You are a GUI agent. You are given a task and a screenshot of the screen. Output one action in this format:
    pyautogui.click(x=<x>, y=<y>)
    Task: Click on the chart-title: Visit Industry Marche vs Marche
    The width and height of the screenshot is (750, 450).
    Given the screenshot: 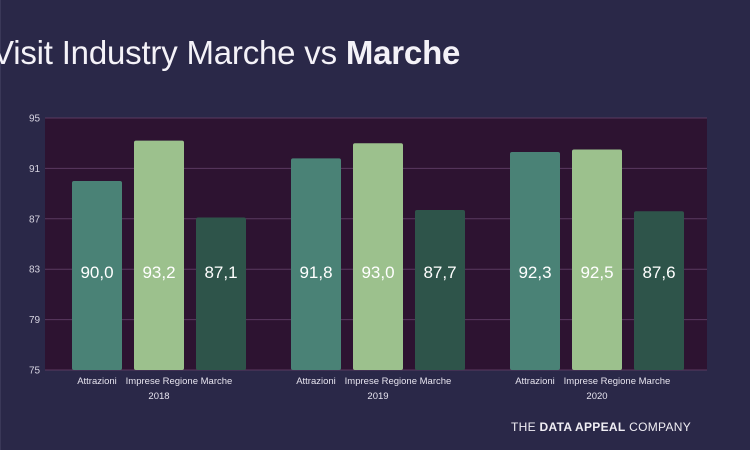 What is the action you would take?
    pyautogui.click(x=230, y=53)
    